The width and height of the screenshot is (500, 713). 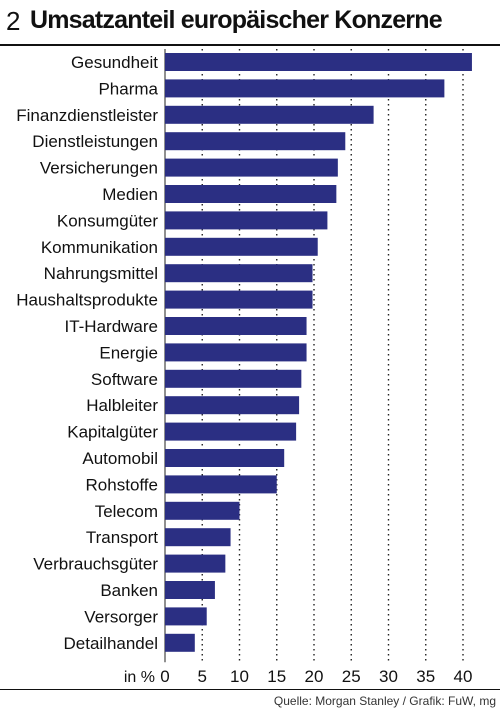 What do you see at coordinates (112, 432) in the screenshot?
I see `category-label: Kapitalgüter` at bounding box center [112, 432].